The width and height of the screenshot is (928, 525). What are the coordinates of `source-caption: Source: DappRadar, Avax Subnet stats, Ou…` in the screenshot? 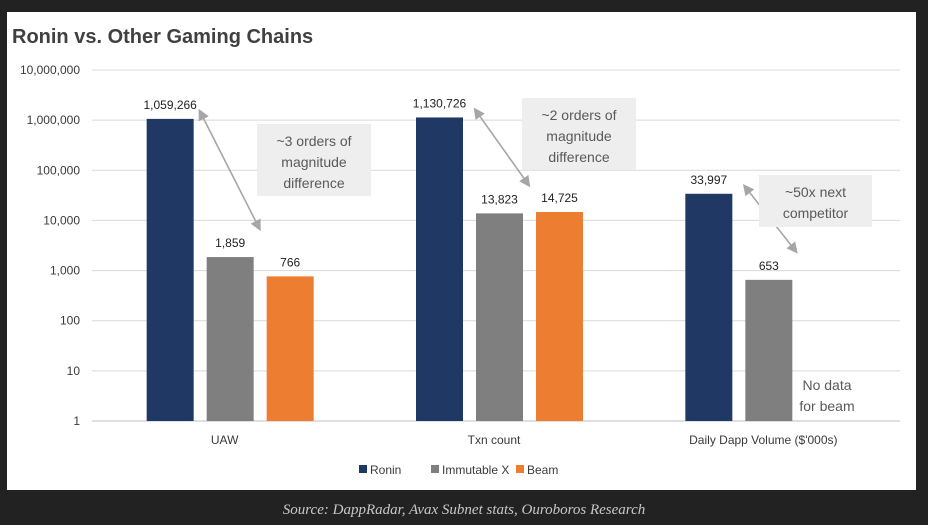 It's located at (464, 510).